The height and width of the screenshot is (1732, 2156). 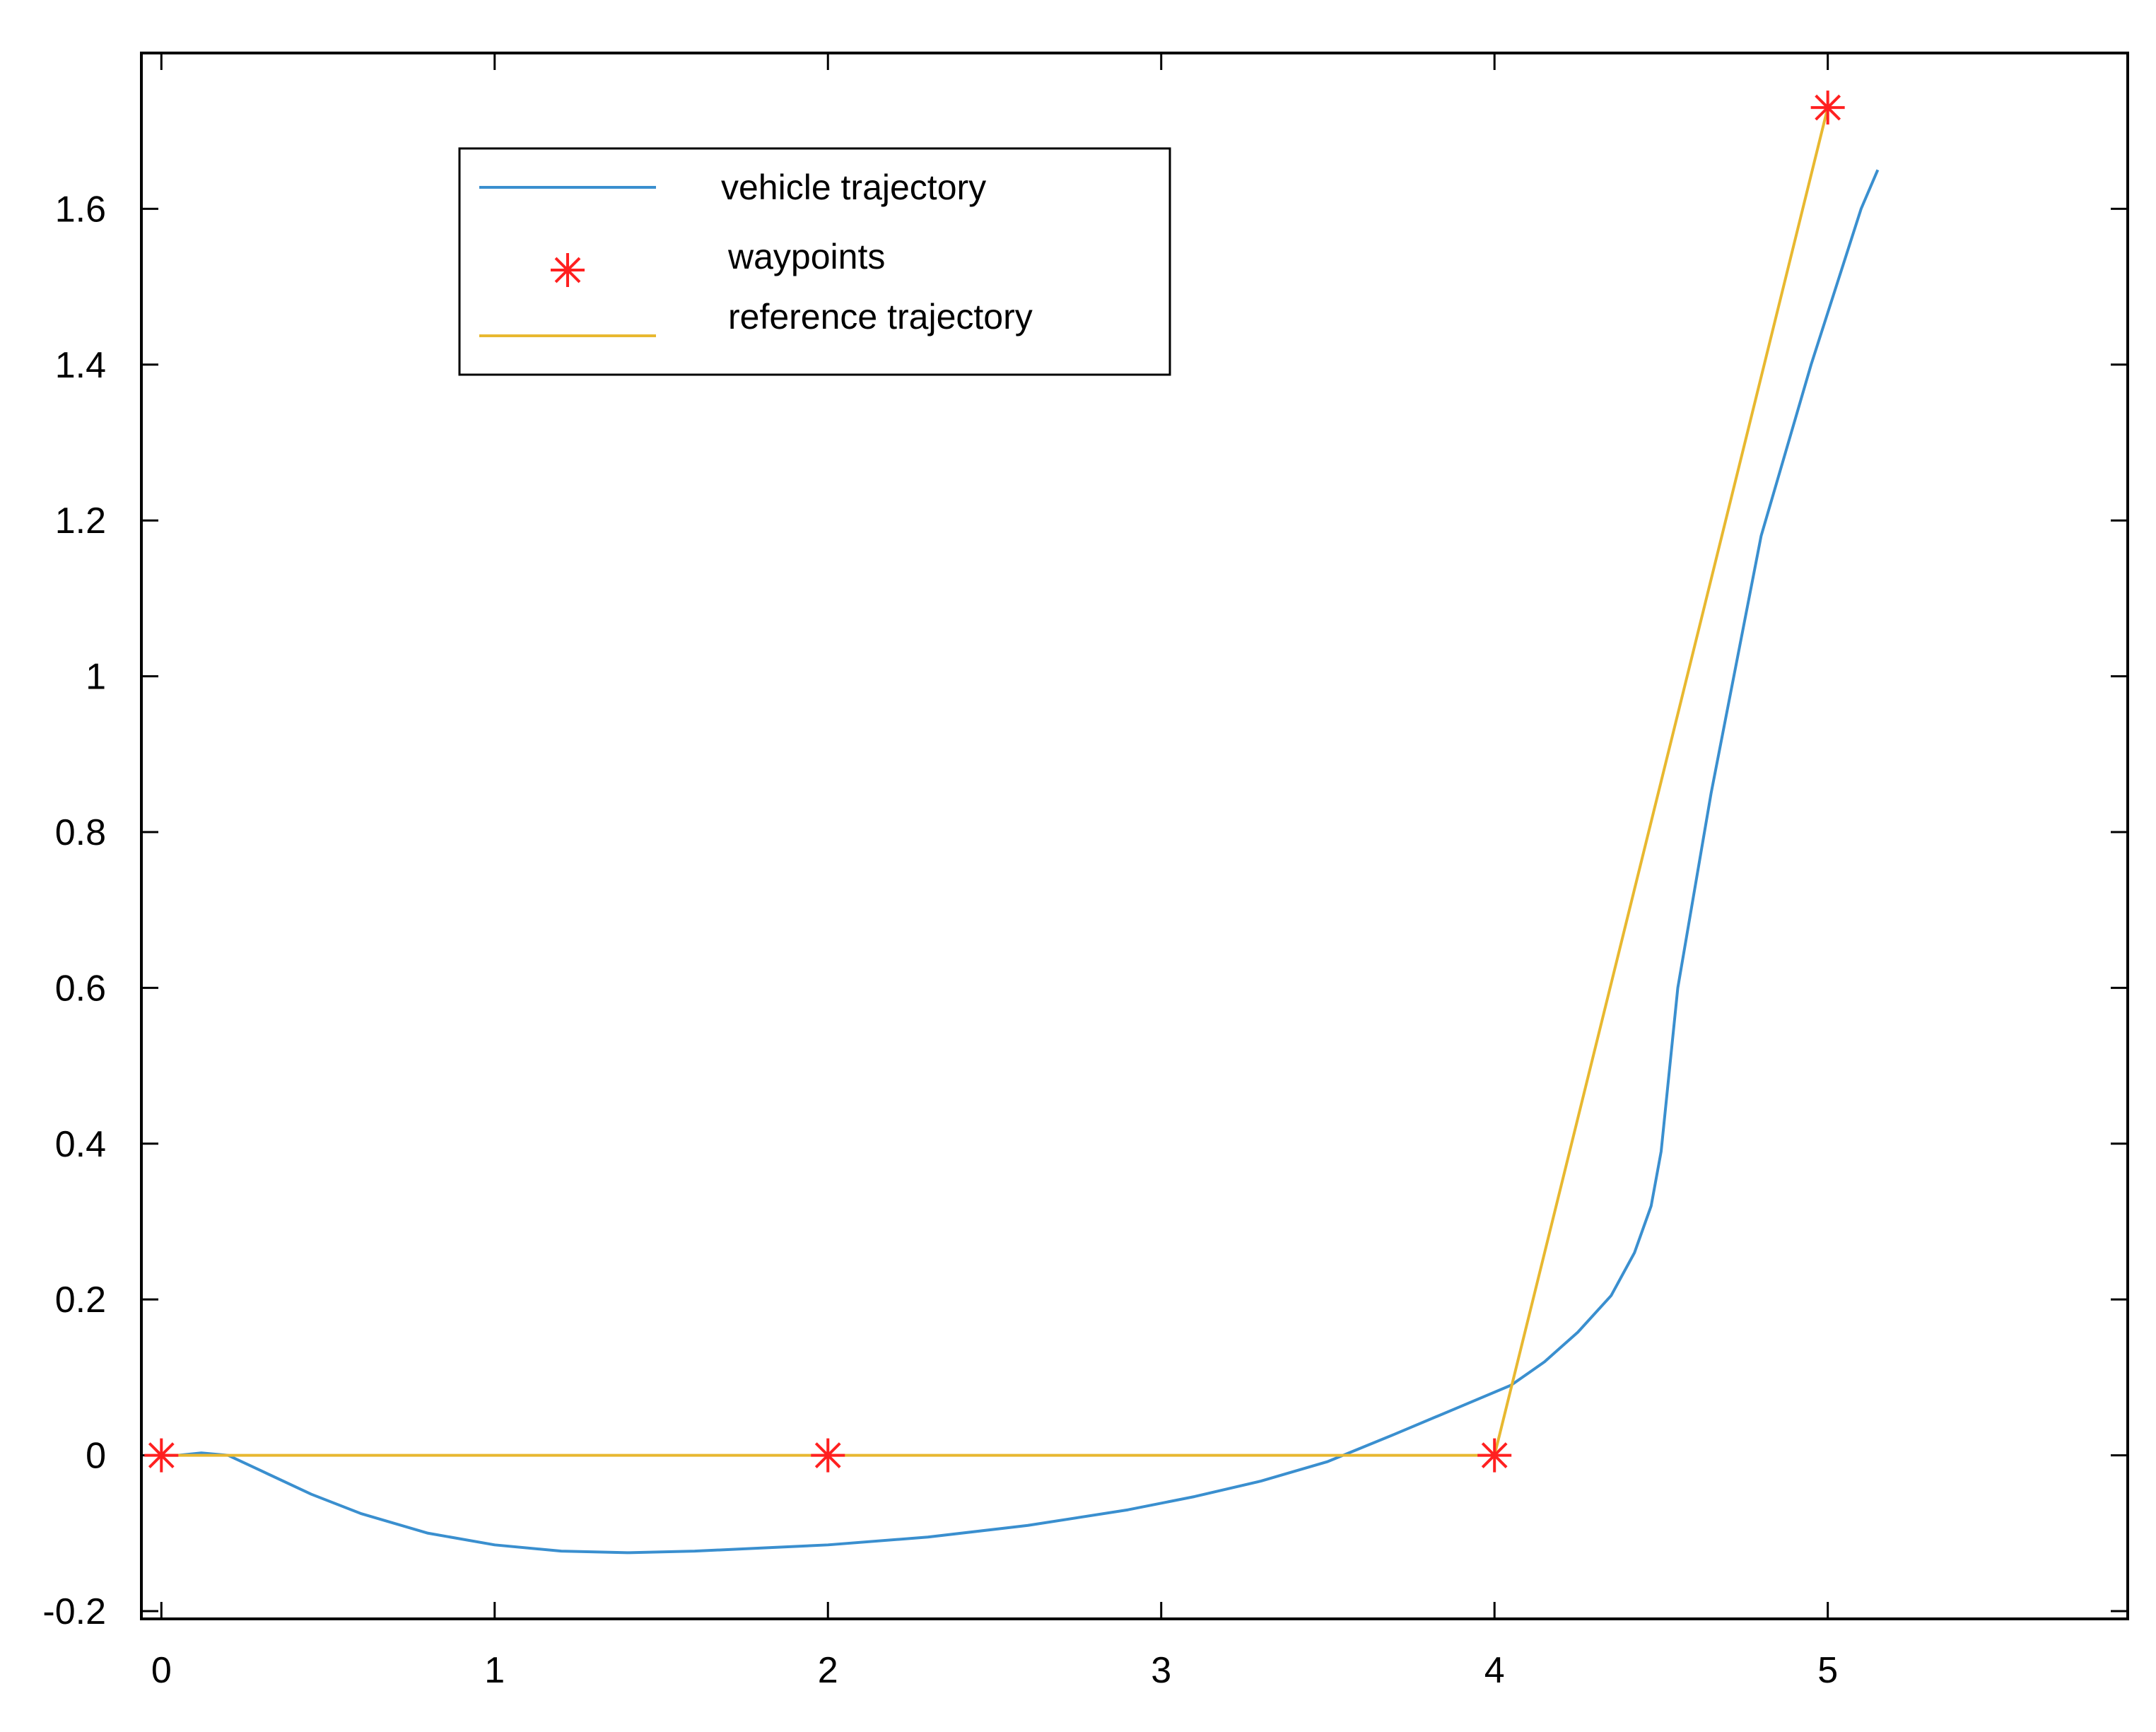 What do you see at coordinates (81, 1300) in the screenshot?
I see `y-tick-label: 0.2` at bounding box center [81, 1300].